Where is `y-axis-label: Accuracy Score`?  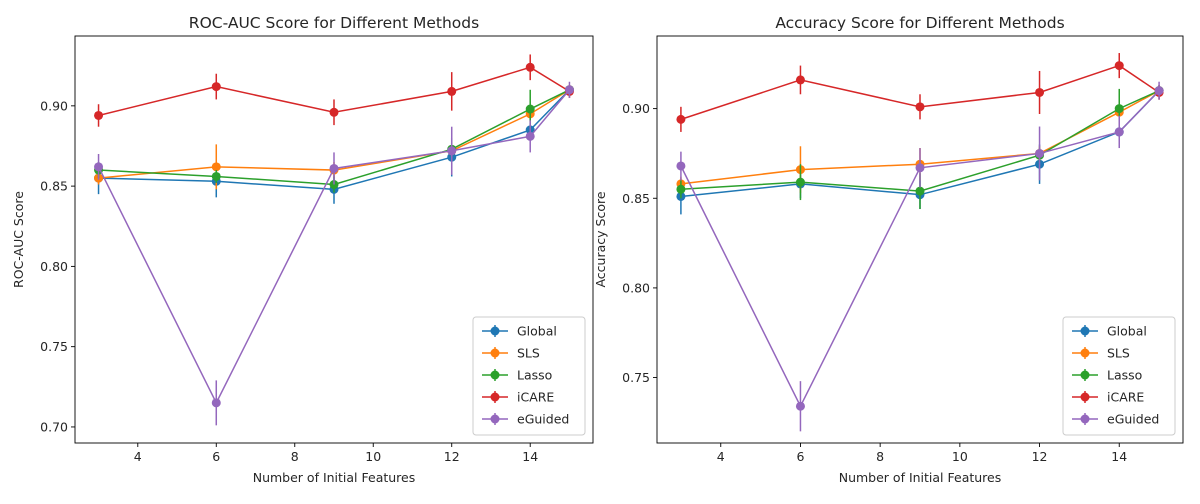
y-axis-label: Accuracy Score is located at coordinates (600, 239).